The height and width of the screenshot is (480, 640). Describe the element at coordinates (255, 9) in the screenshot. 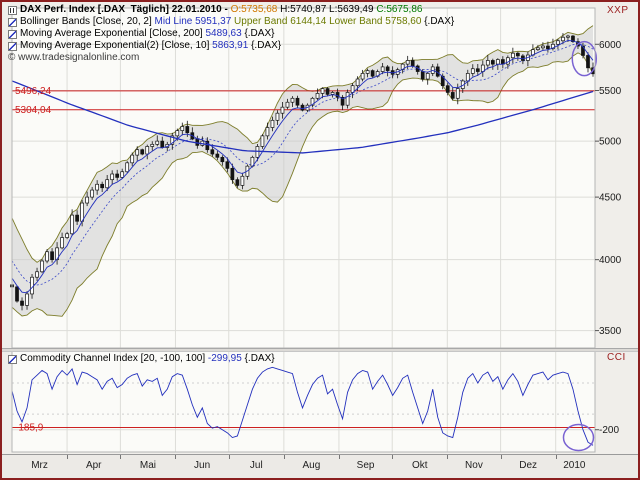

I see `legend-text: O:5735,68` at that location.